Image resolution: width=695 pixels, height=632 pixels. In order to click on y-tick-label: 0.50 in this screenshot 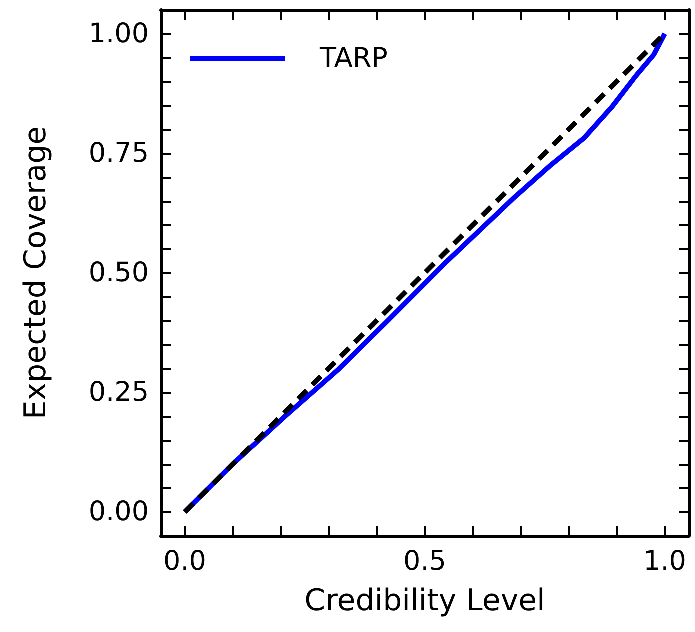, I will do `click(118, 273)`.